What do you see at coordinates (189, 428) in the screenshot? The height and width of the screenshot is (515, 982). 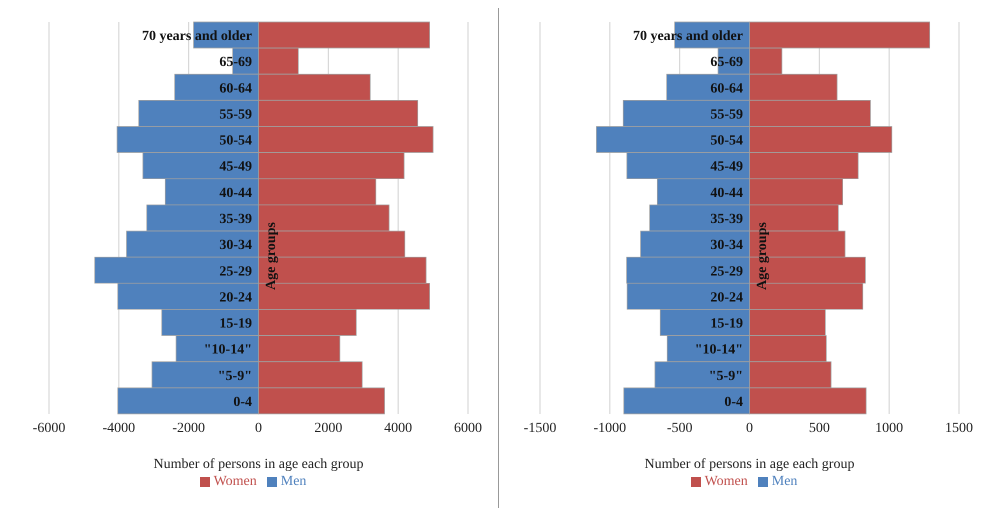 I see `x-tick-label: -2000` at bounding box center [189, 428].